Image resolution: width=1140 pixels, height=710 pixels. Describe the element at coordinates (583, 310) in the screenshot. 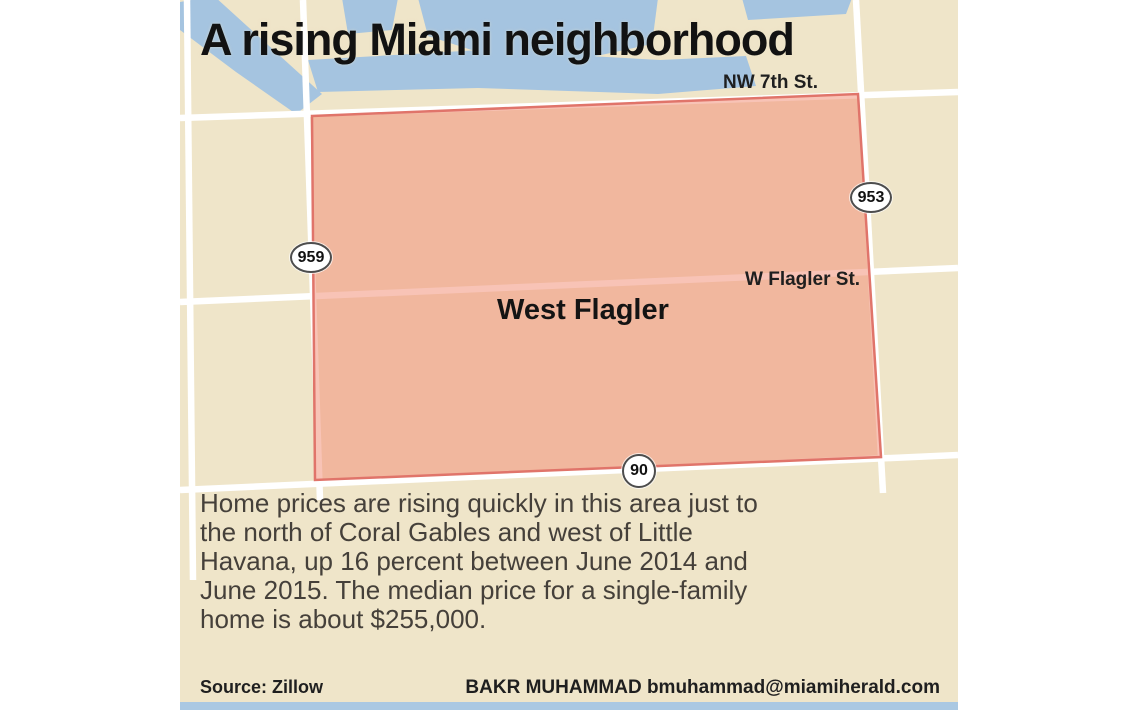

I see `region-label-west-flagler: West Flagler` at that location.